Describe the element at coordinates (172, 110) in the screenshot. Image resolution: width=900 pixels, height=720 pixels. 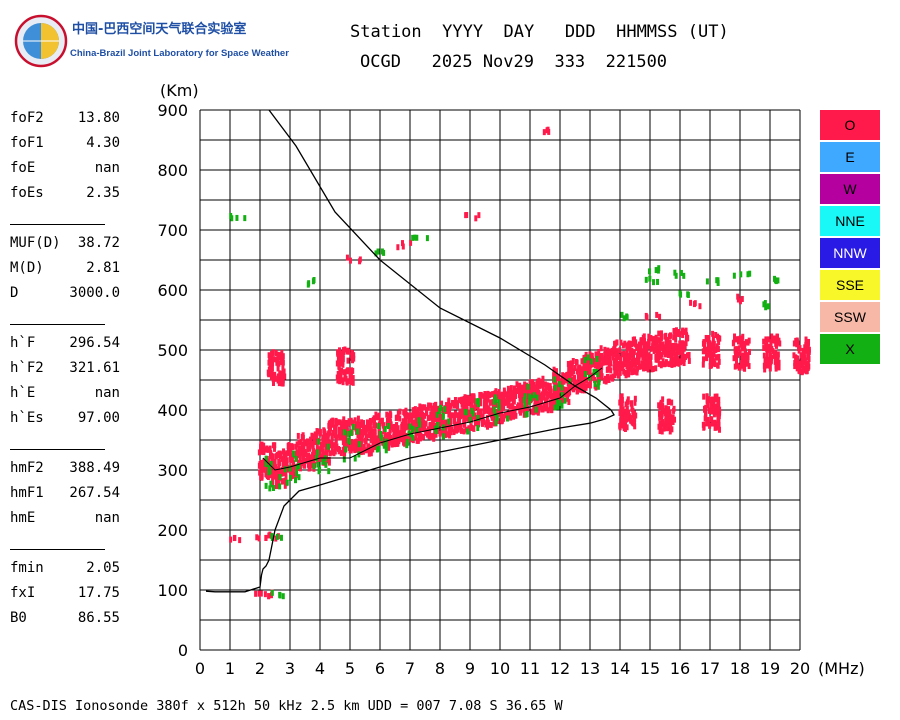
I see `y-tick-label: 900` at that location.